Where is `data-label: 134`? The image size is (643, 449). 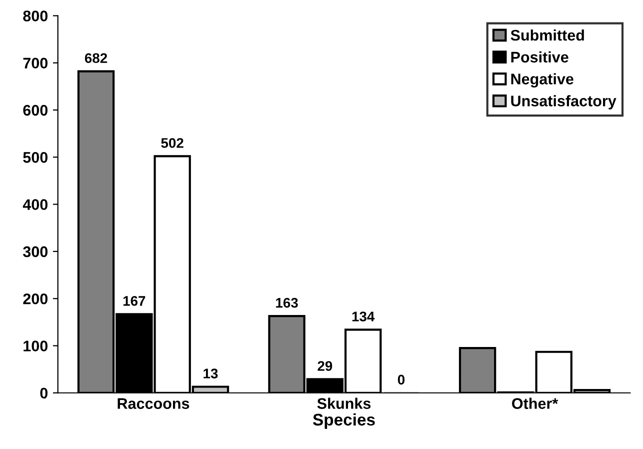
data-label: 134 is located at coordinates (363, 317).